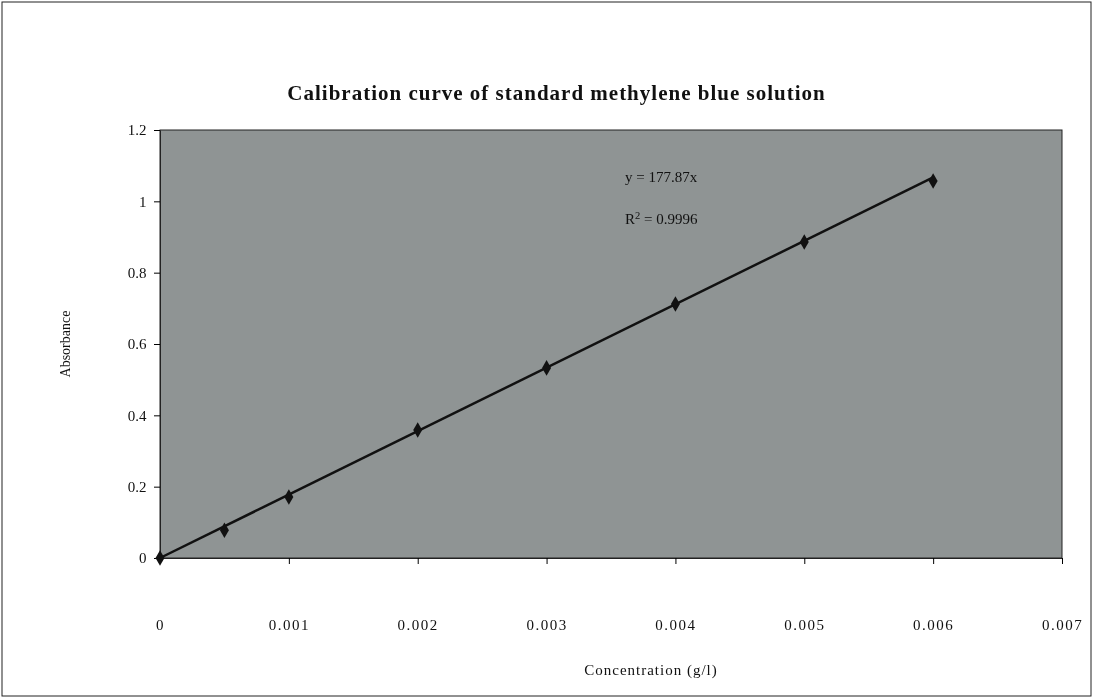 The width and height of the screenshot is (1093, 698). Describe the element at coordinates (160, 625) in the screenshot. I see `x-tick-label: 0` at that location.